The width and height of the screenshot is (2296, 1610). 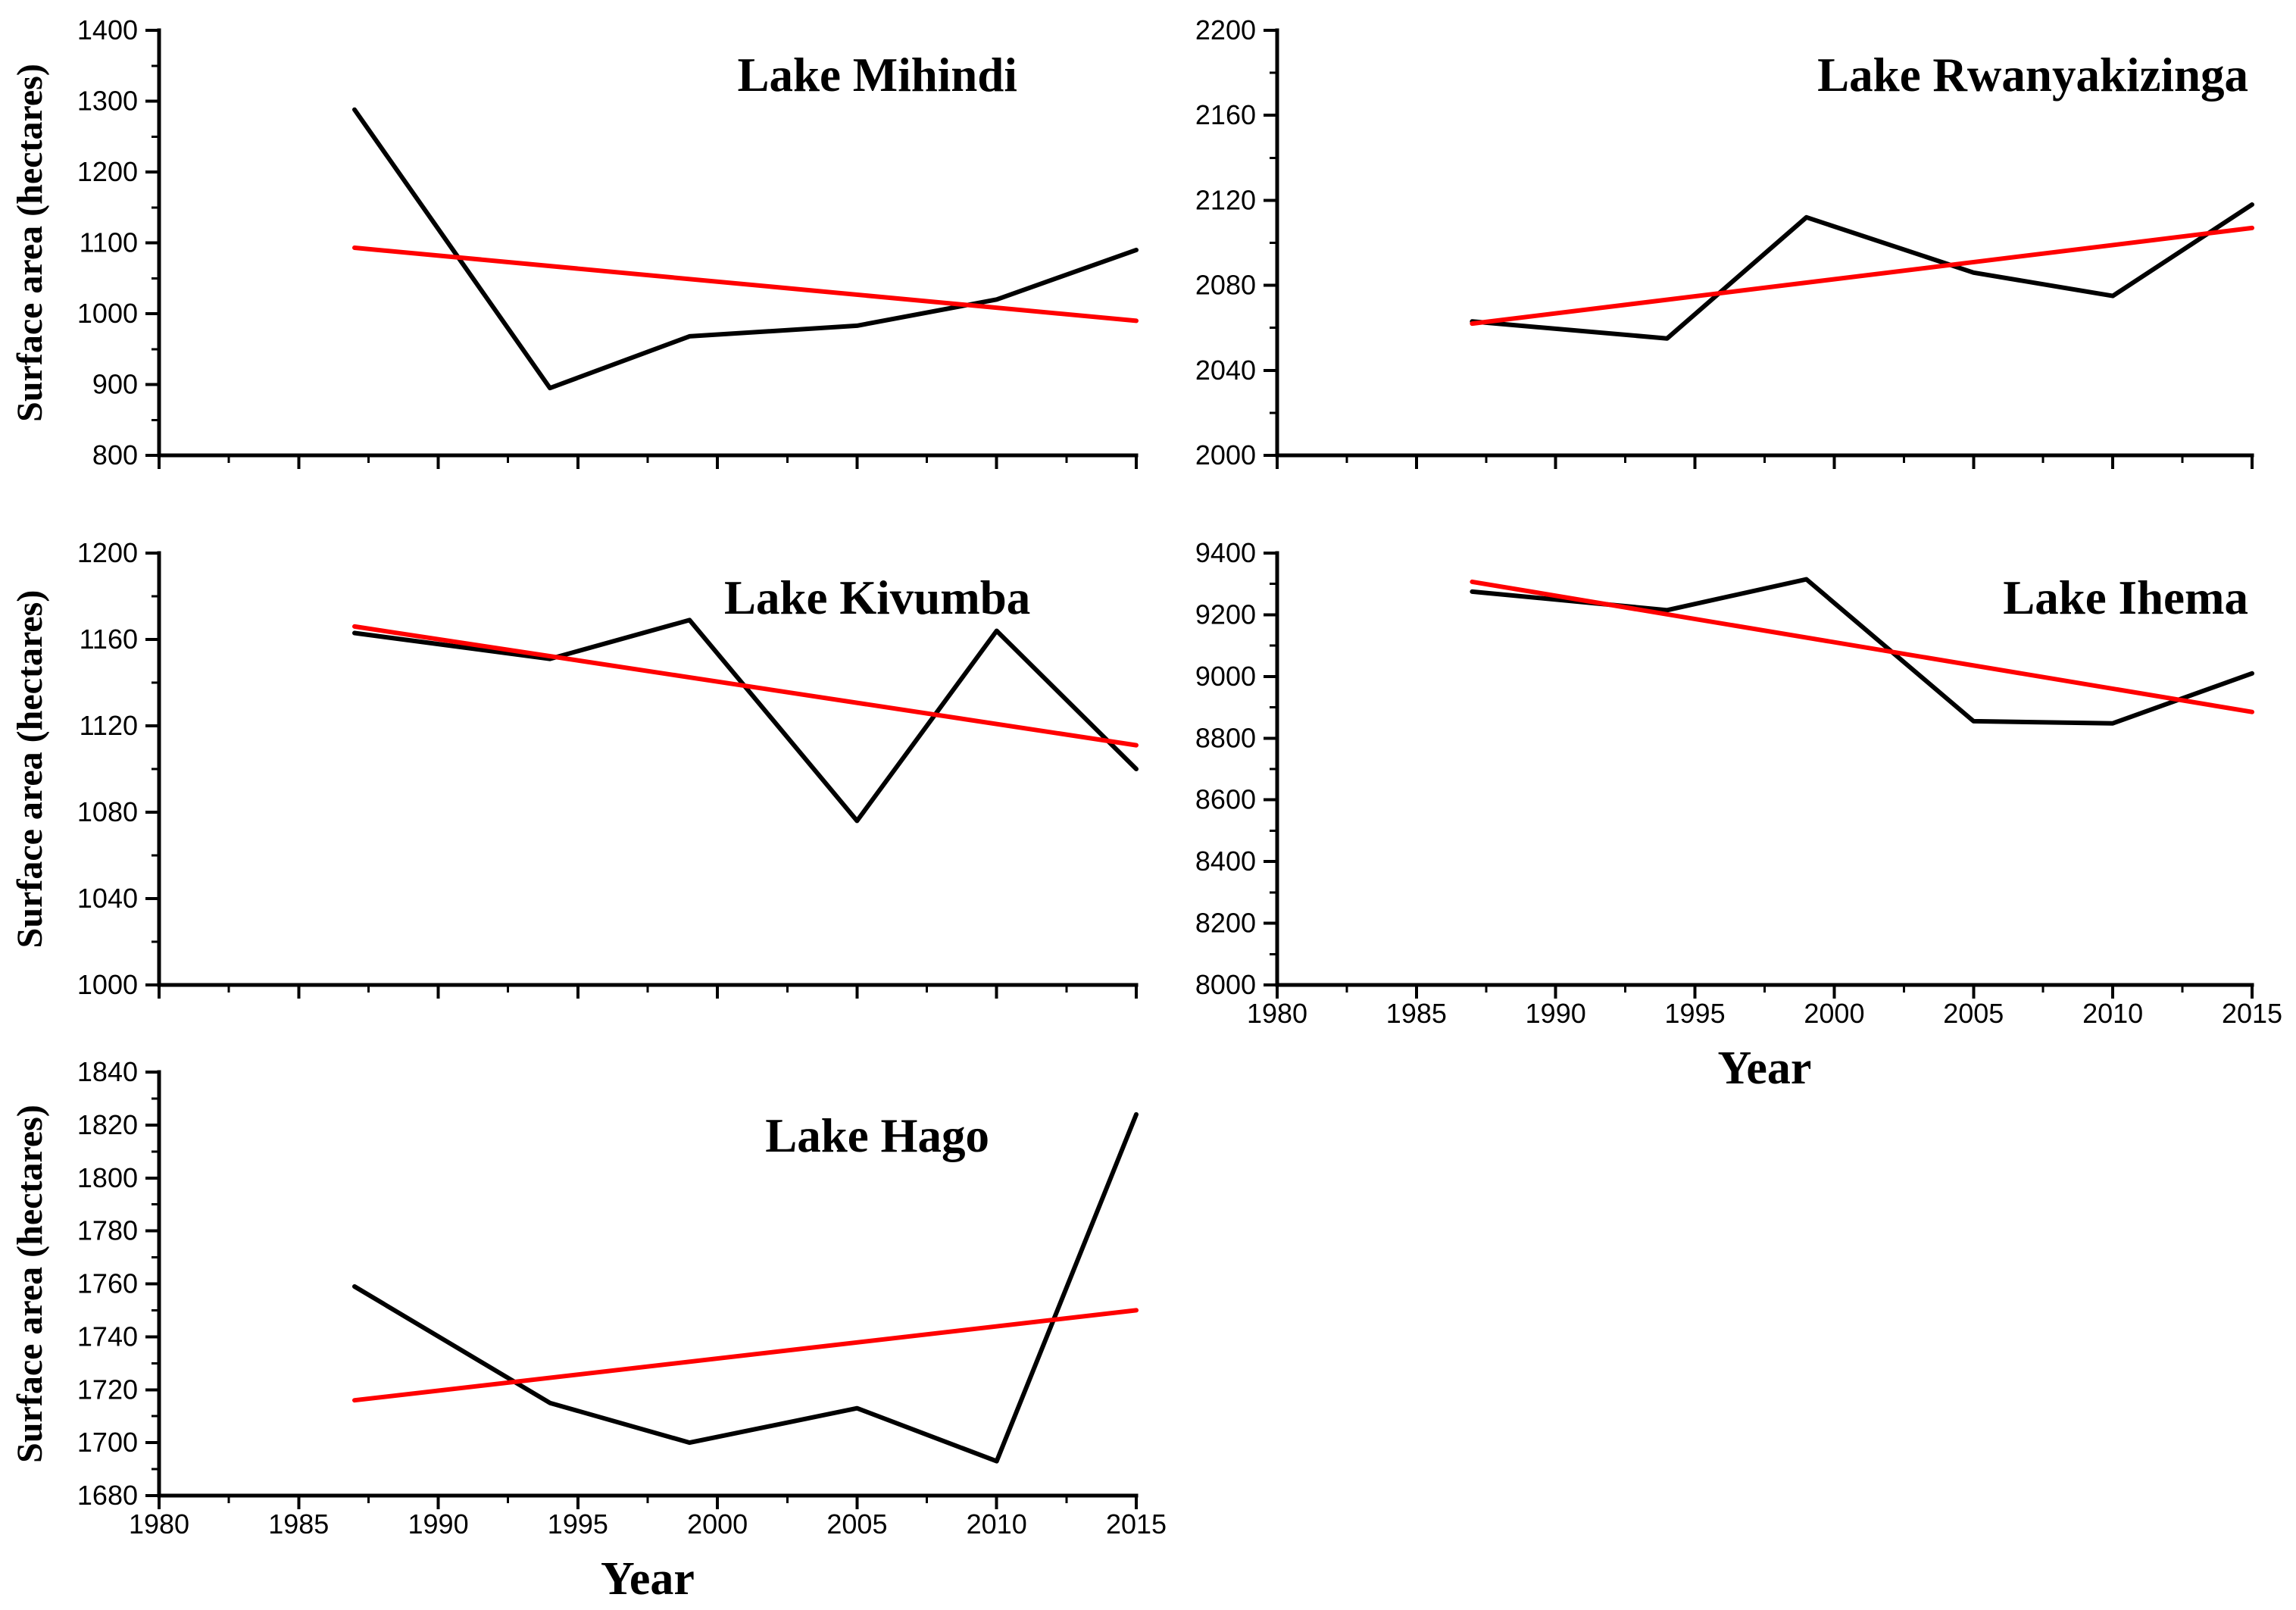 I want to click on y-tick-label: 900, so click(x=115, y=384).